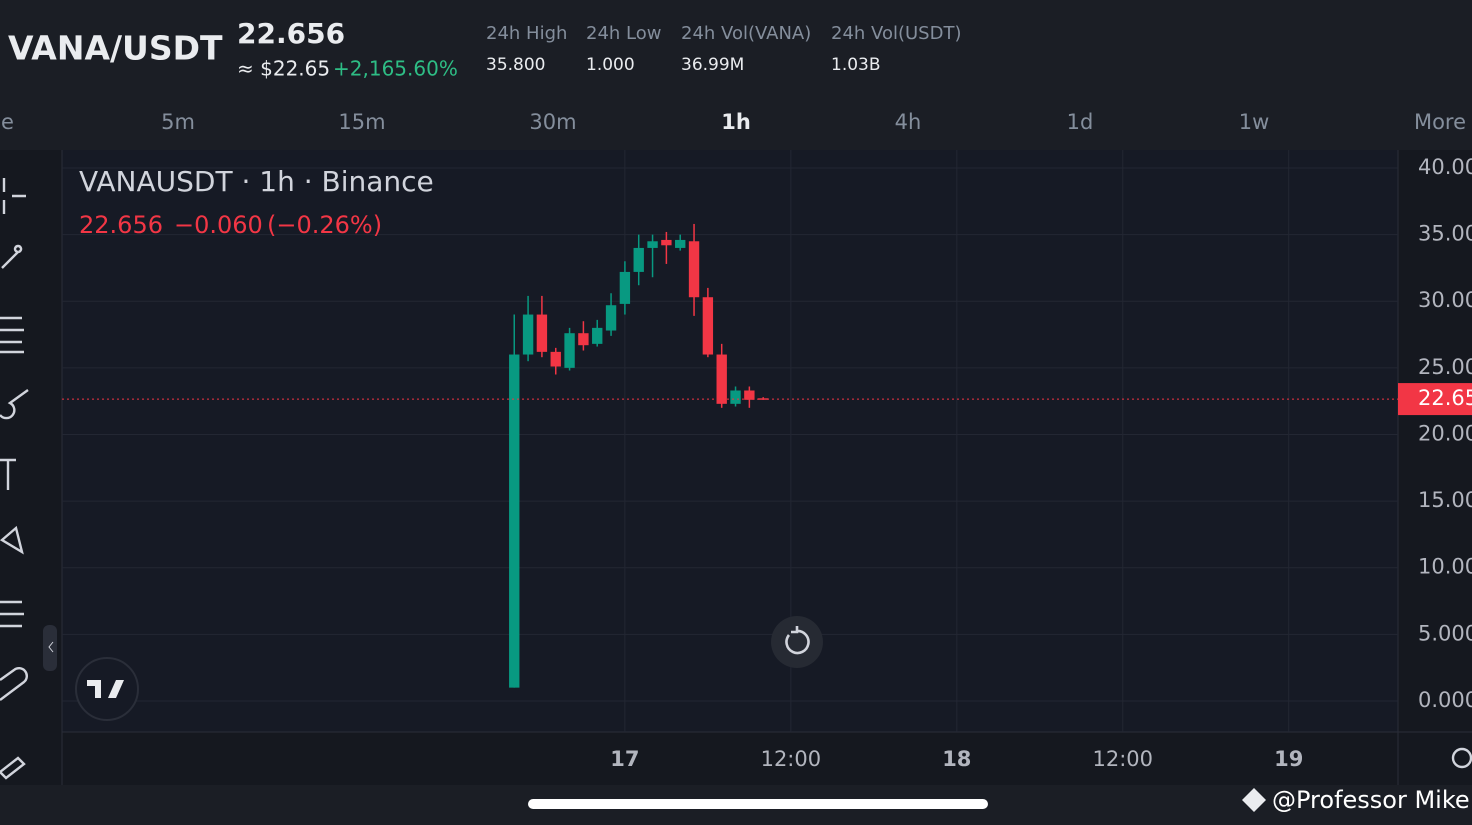  Describe the element at coordinates (1288, 759) in the screenshot. I see `x-tick-label: 19` at that location.